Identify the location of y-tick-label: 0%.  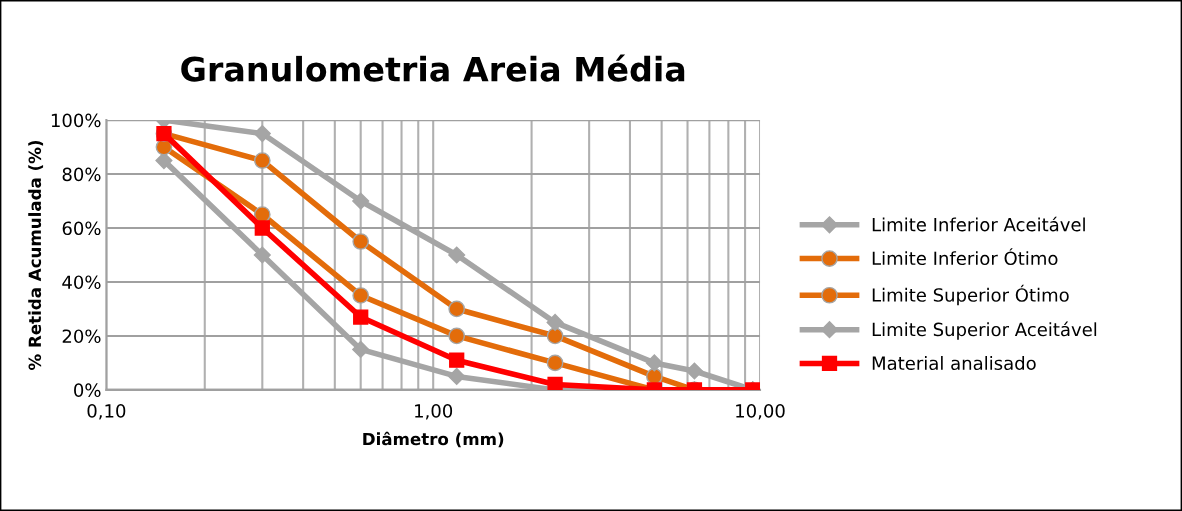
(87, 390).